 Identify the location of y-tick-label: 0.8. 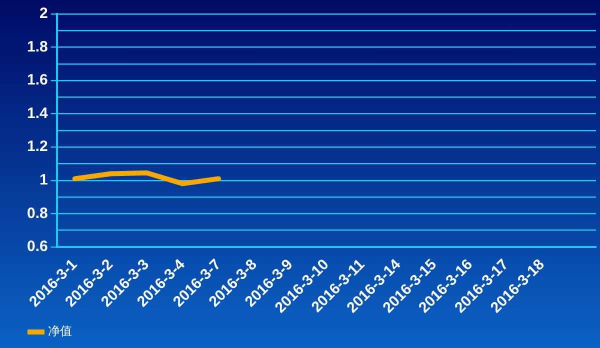
(37, 213).